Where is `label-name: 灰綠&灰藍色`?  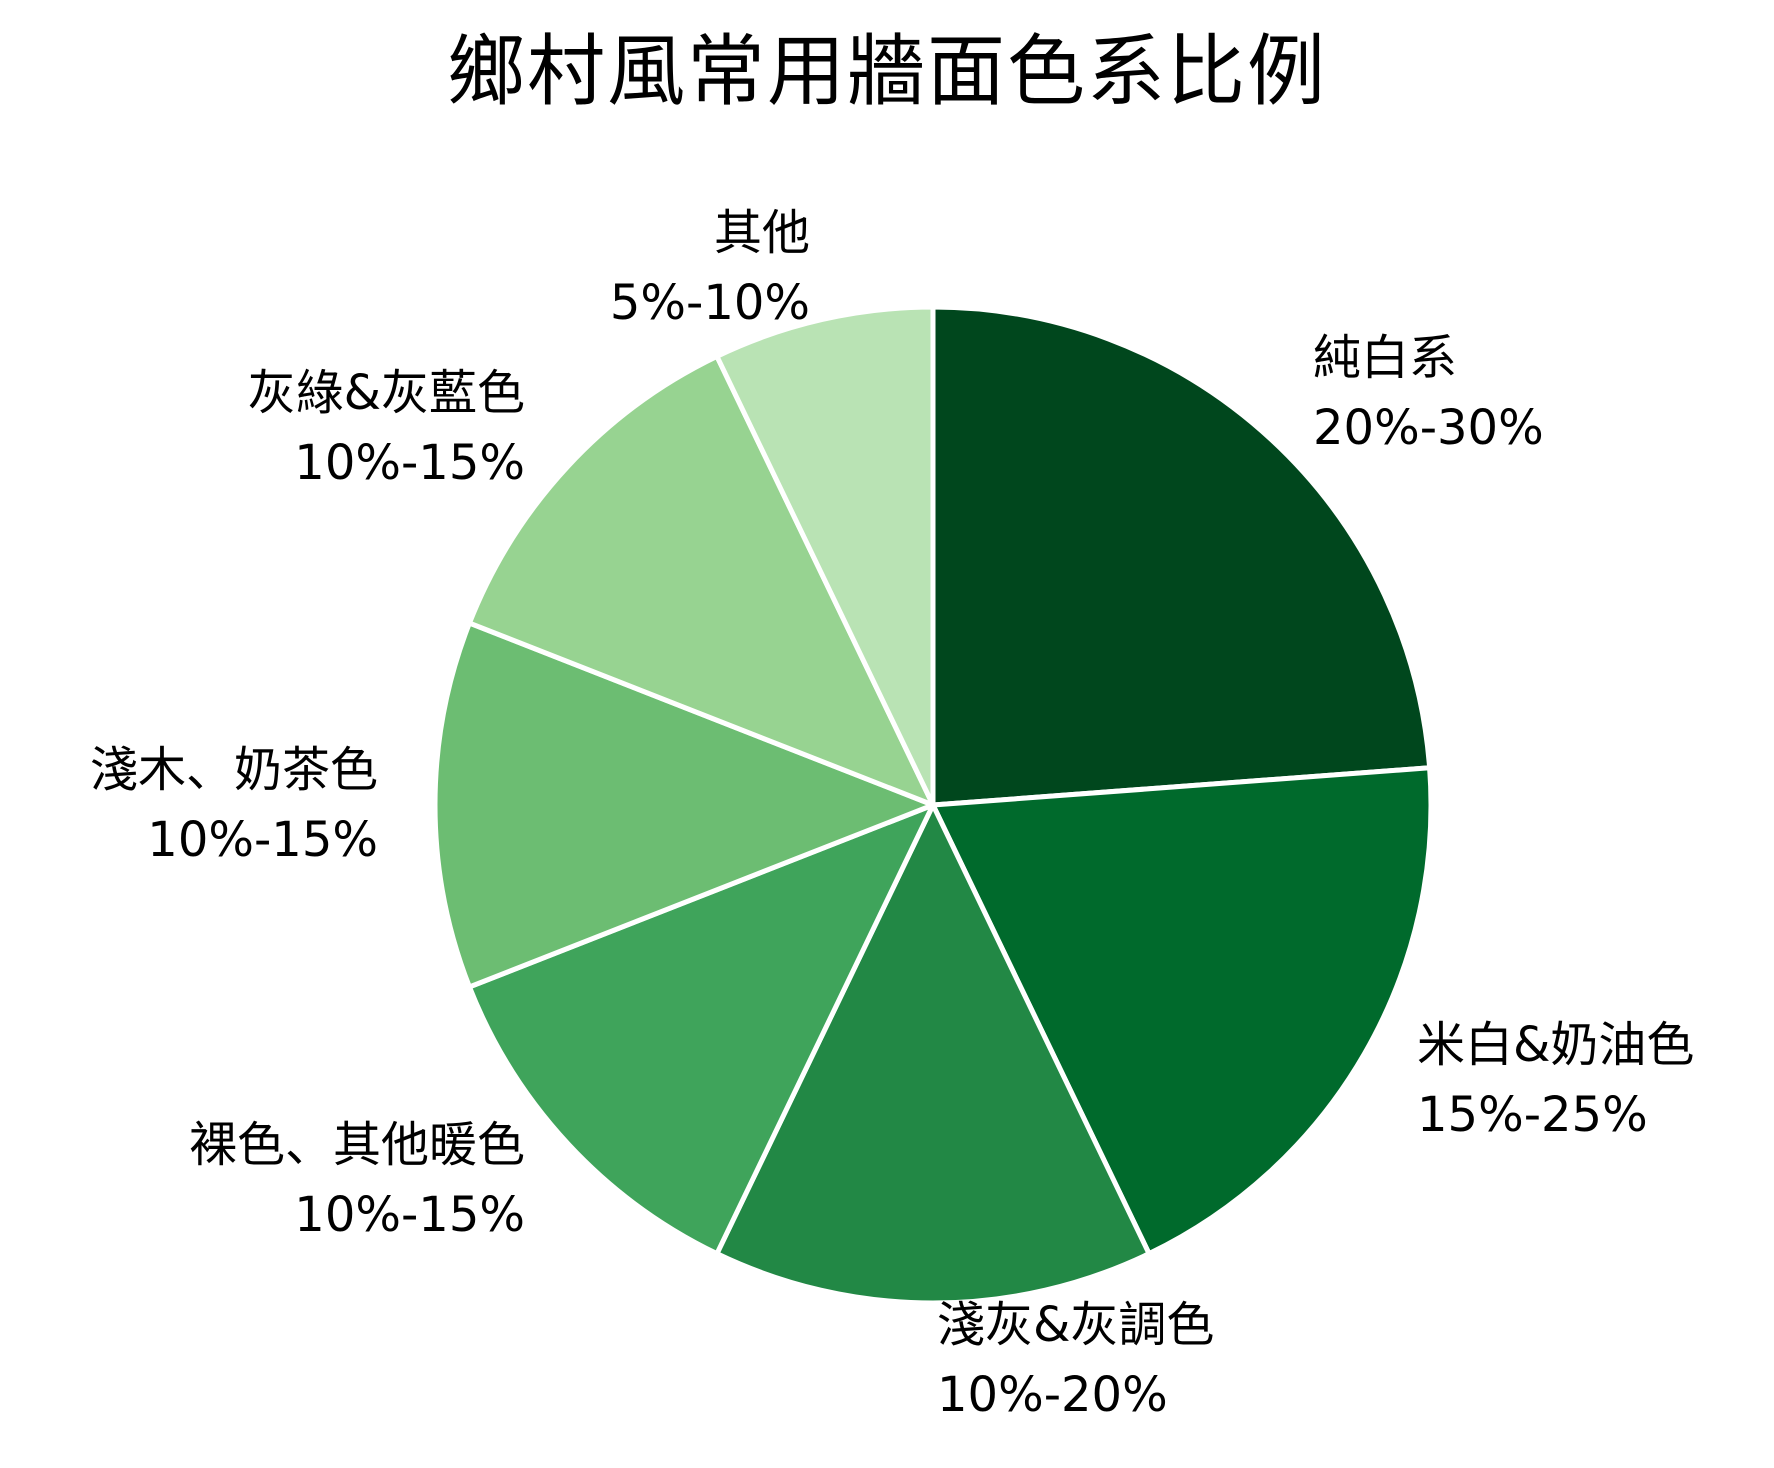 label-name: 灰綠&灰藍色 is located at coordinates (386, 393).